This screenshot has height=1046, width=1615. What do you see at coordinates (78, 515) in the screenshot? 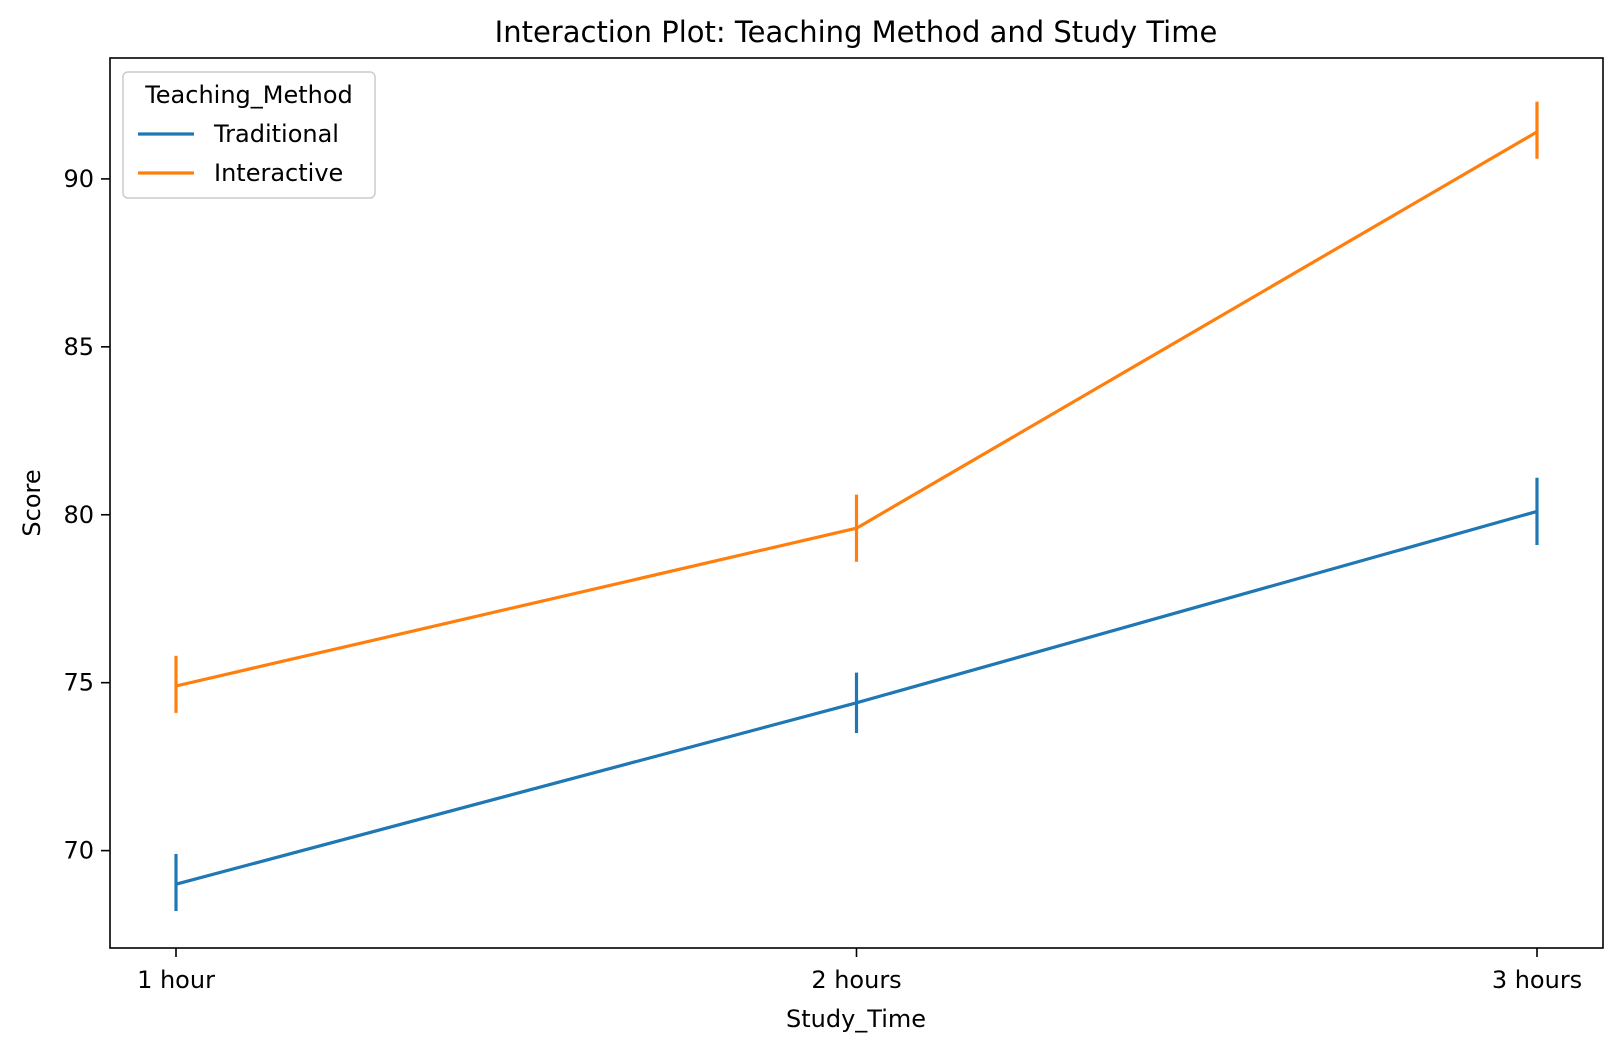
I see `y-tick-label: 80` at bounding box center [78, 515].